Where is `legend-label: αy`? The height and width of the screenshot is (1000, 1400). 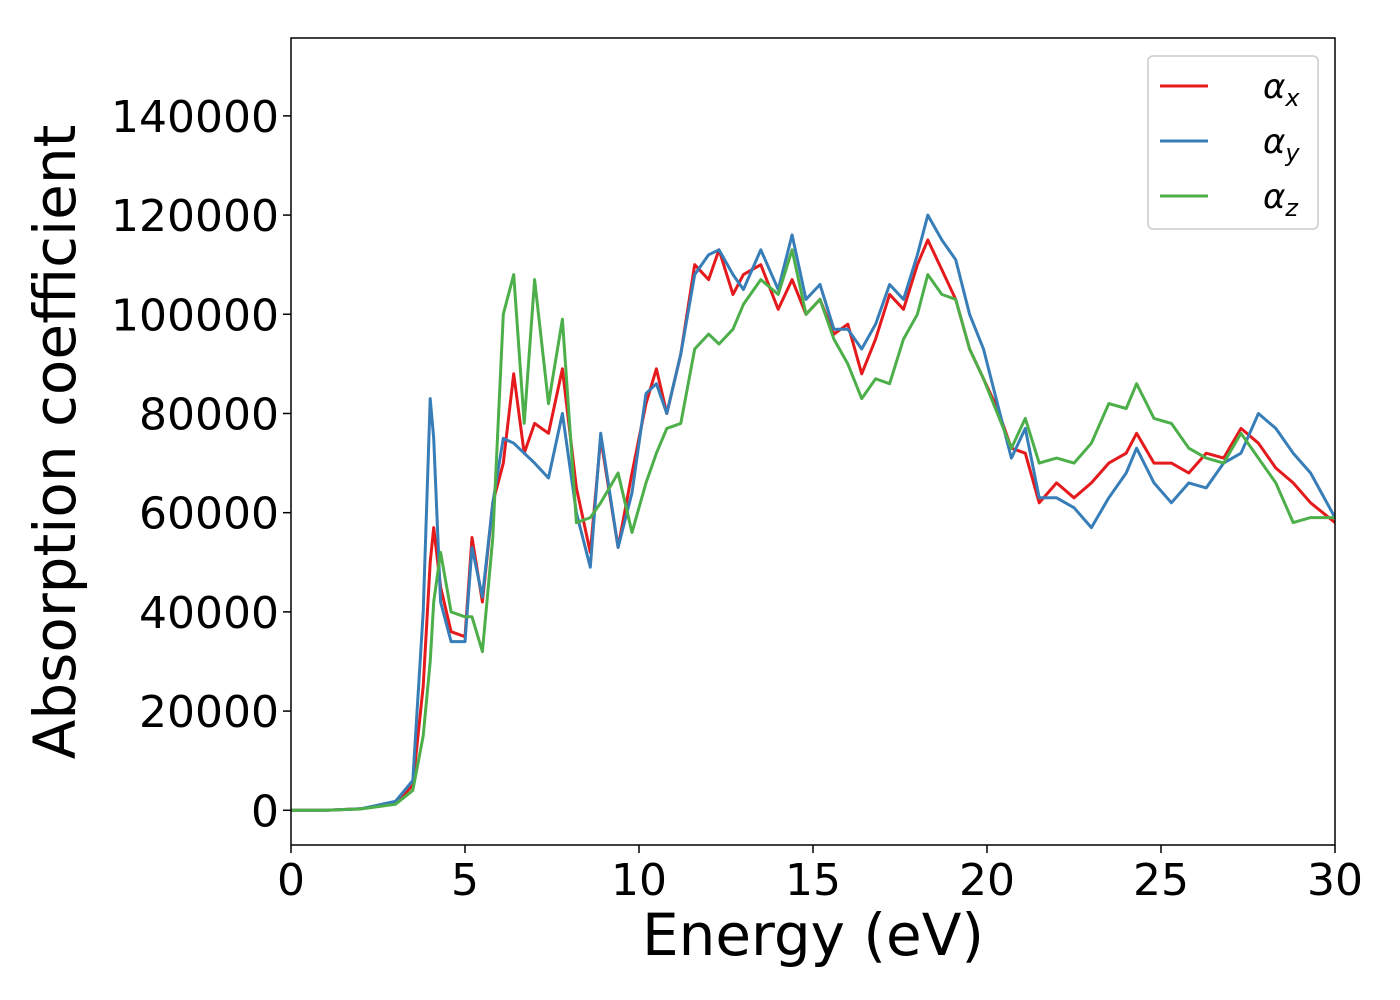
legend-label: αy is located at coordinates (1281, 144).